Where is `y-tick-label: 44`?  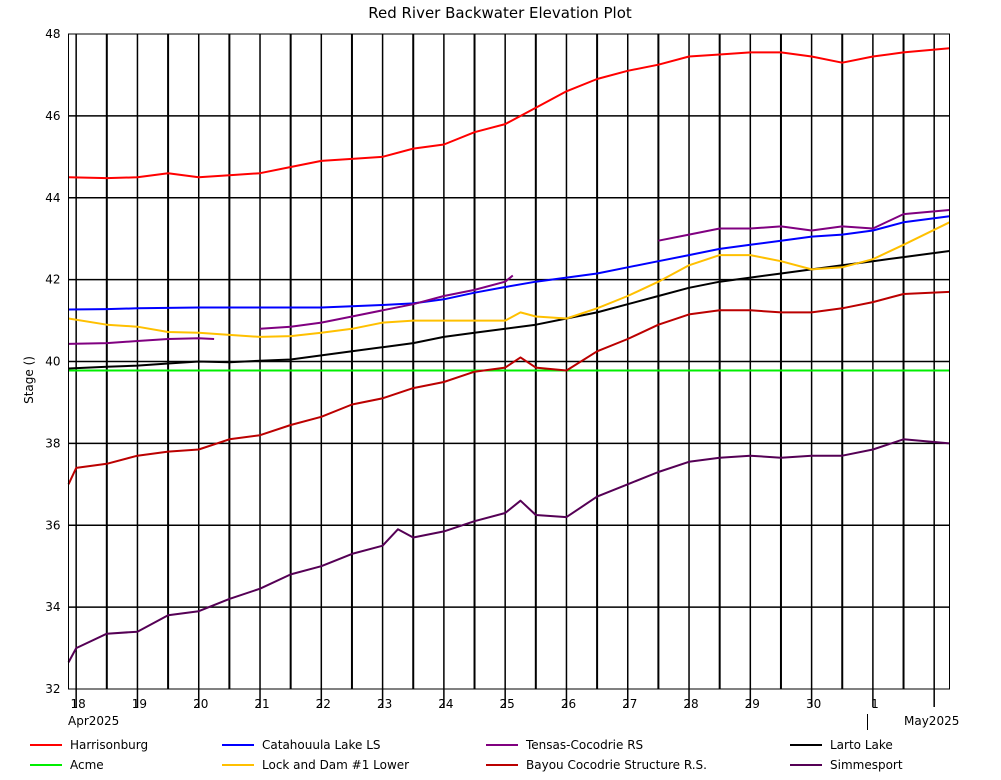
y-tick-label: 44 is located at coordinates (52, 198).